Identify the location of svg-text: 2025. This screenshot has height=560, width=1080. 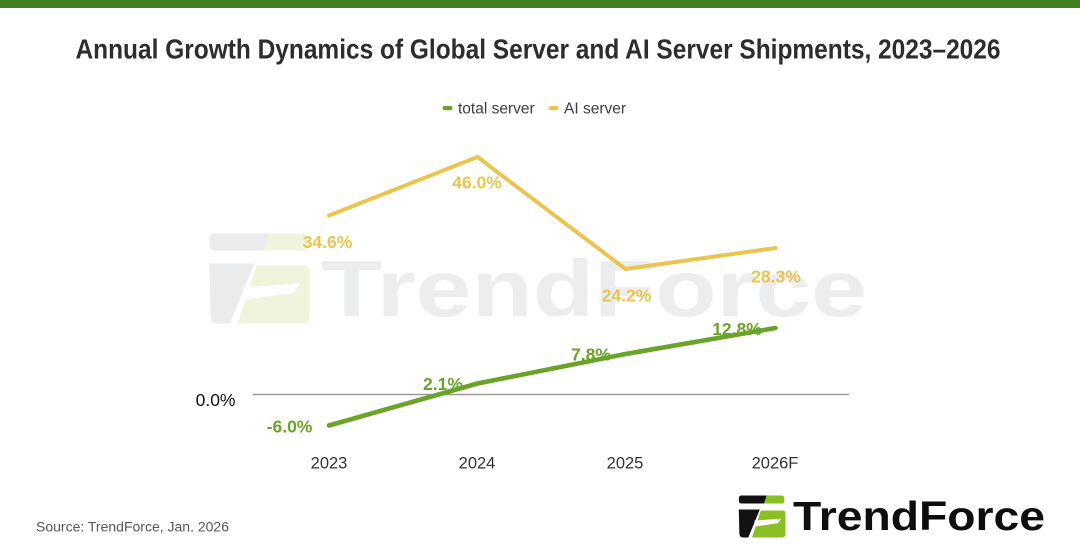
(625, 464).